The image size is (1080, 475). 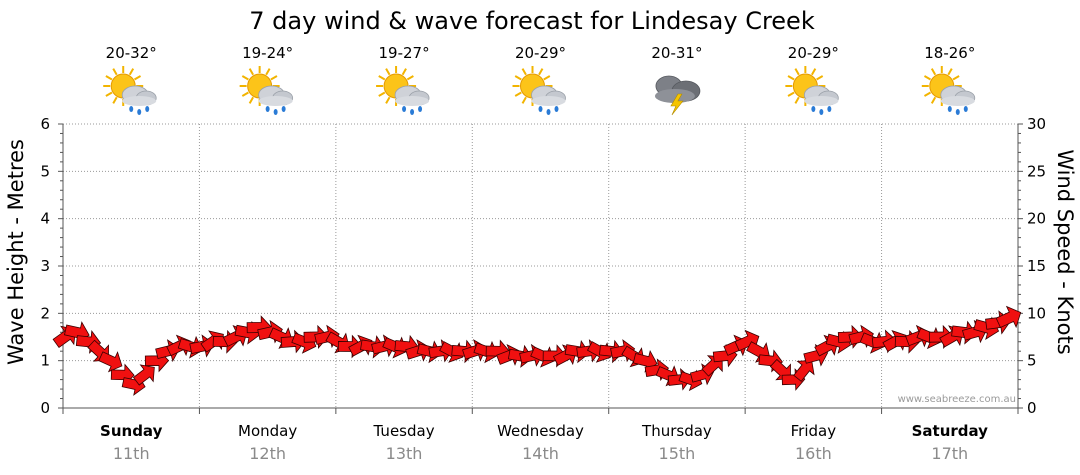 What do you see at coordinates (404, 431) in the screenshot?
I see `x-day-name: Tuesday` at bounding box center [404, 431].